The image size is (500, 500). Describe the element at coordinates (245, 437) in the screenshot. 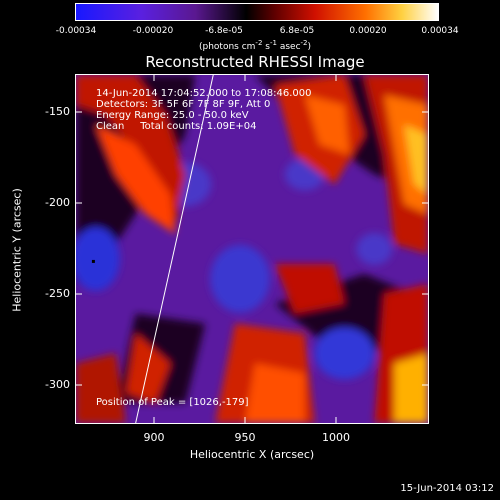

I see `x-tick-label: 950` at that location.